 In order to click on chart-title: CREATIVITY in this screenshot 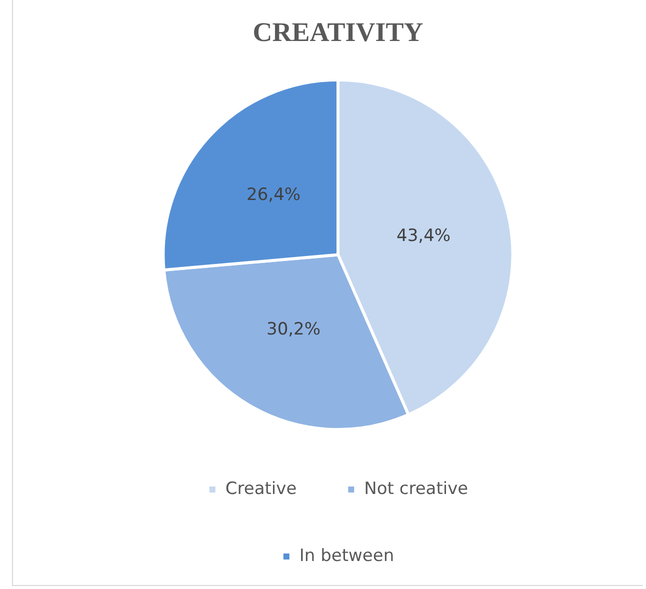, I will do `click(338, 32)`.